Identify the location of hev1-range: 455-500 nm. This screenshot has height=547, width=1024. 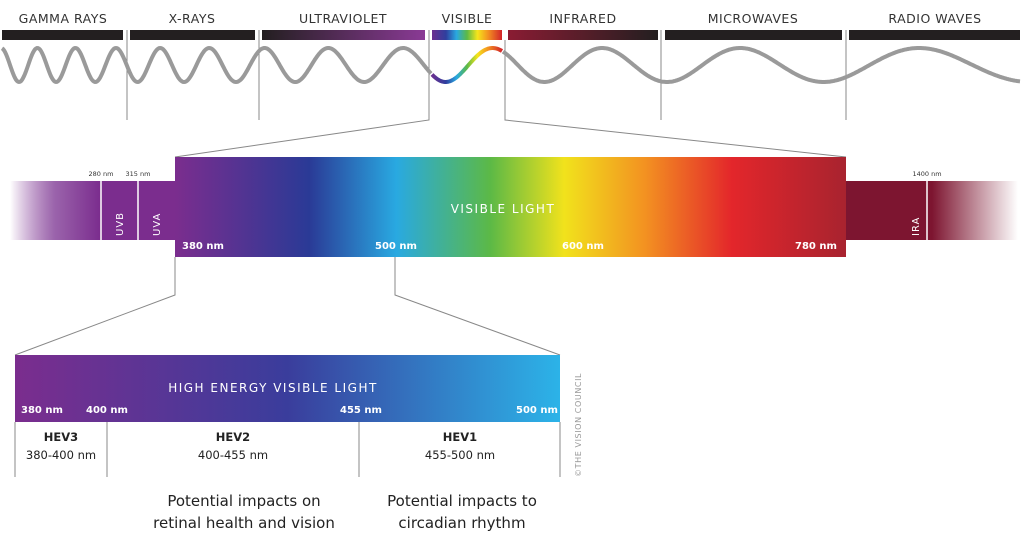
(460, 455).